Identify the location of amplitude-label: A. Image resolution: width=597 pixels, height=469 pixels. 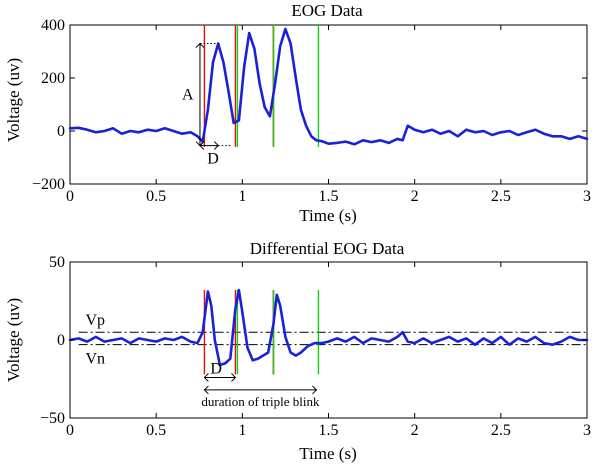
(188, 95).